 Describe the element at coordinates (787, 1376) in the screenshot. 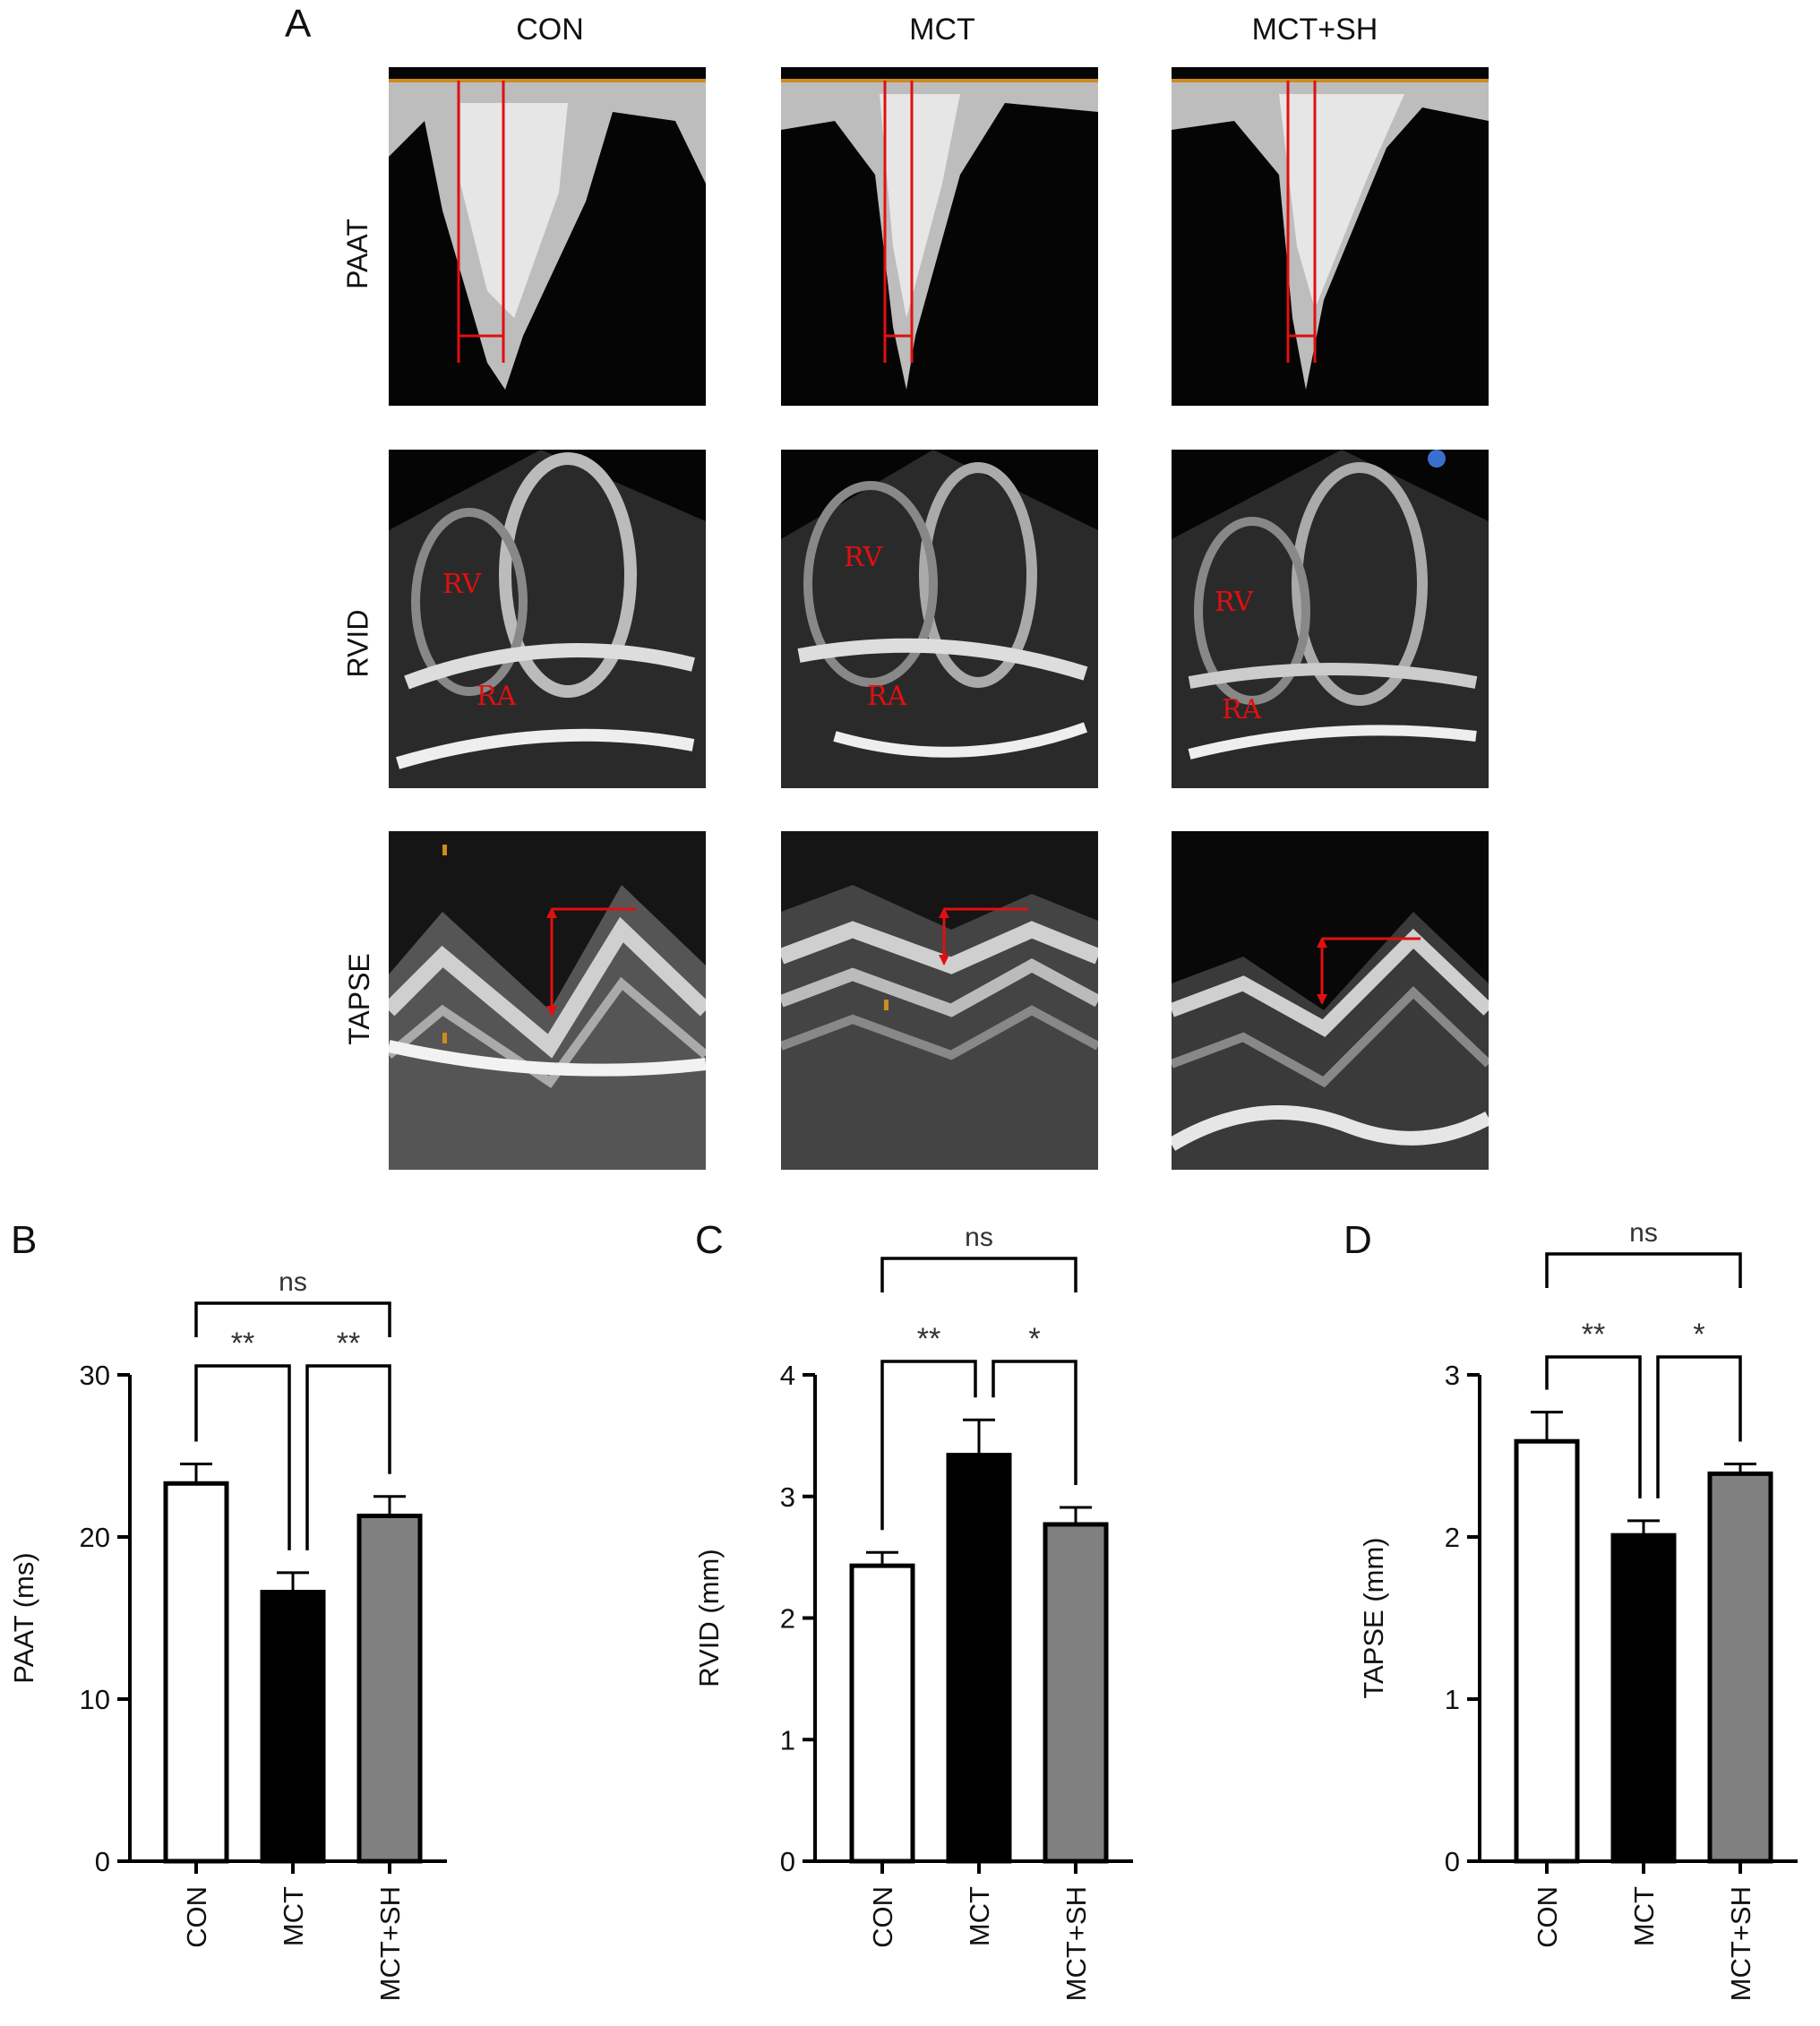

I see `y-tick-label: 4` at that location.